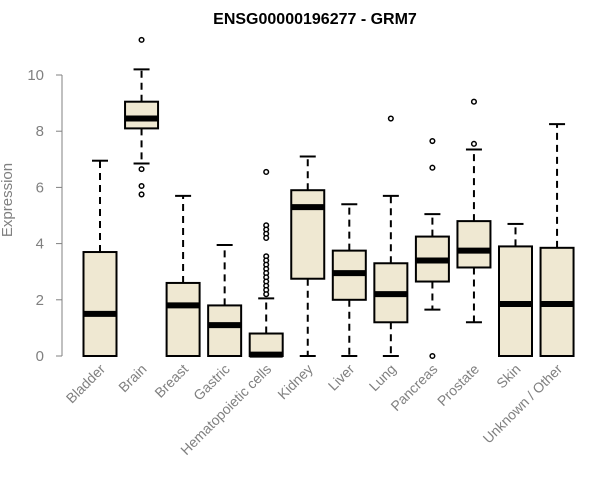 The height and width of the screenshot is (500, 600). I want to click on box-lung, so click(391, 236).